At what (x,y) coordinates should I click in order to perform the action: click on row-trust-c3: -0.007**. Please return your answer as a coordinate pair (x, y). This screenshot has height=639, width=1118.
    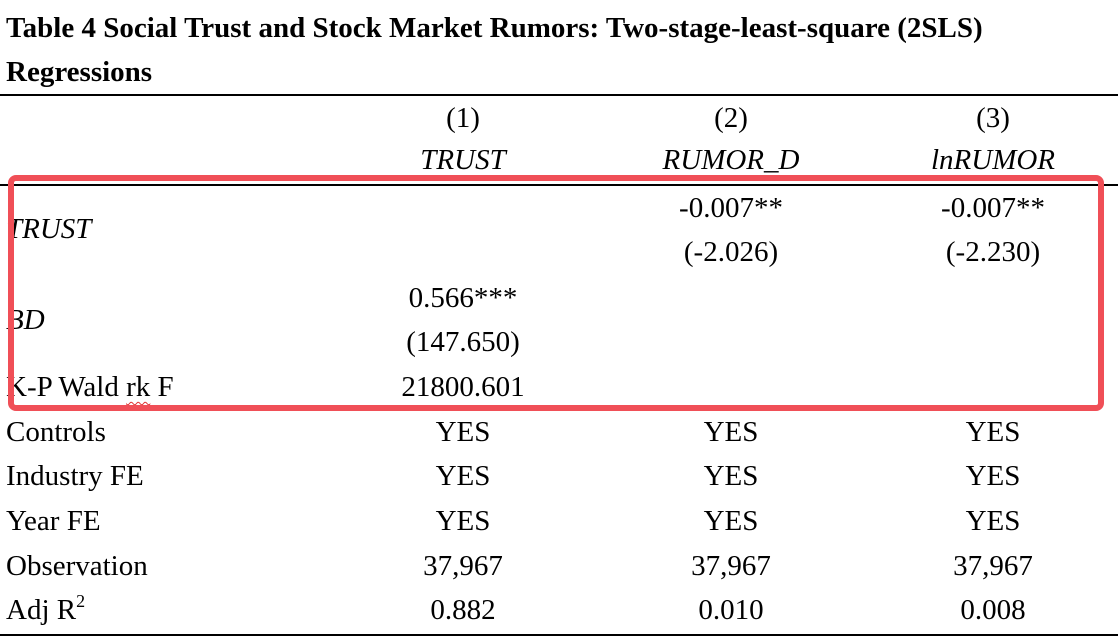
    Looking at the image, I should click on (993, 208).